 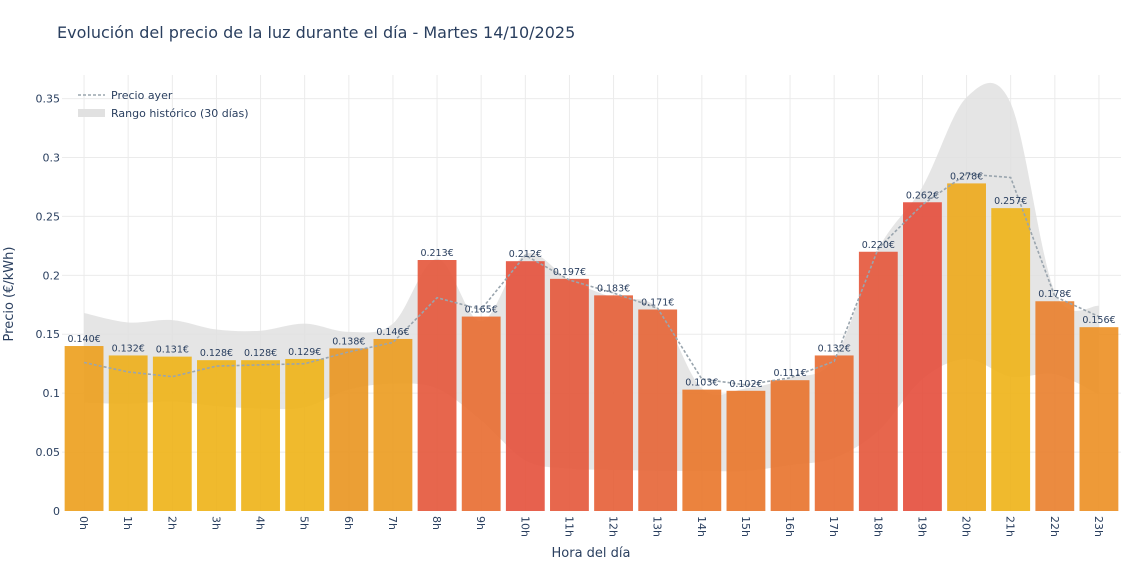 I want to click on x-tick-label: 14h, so click(x=701, y=526).